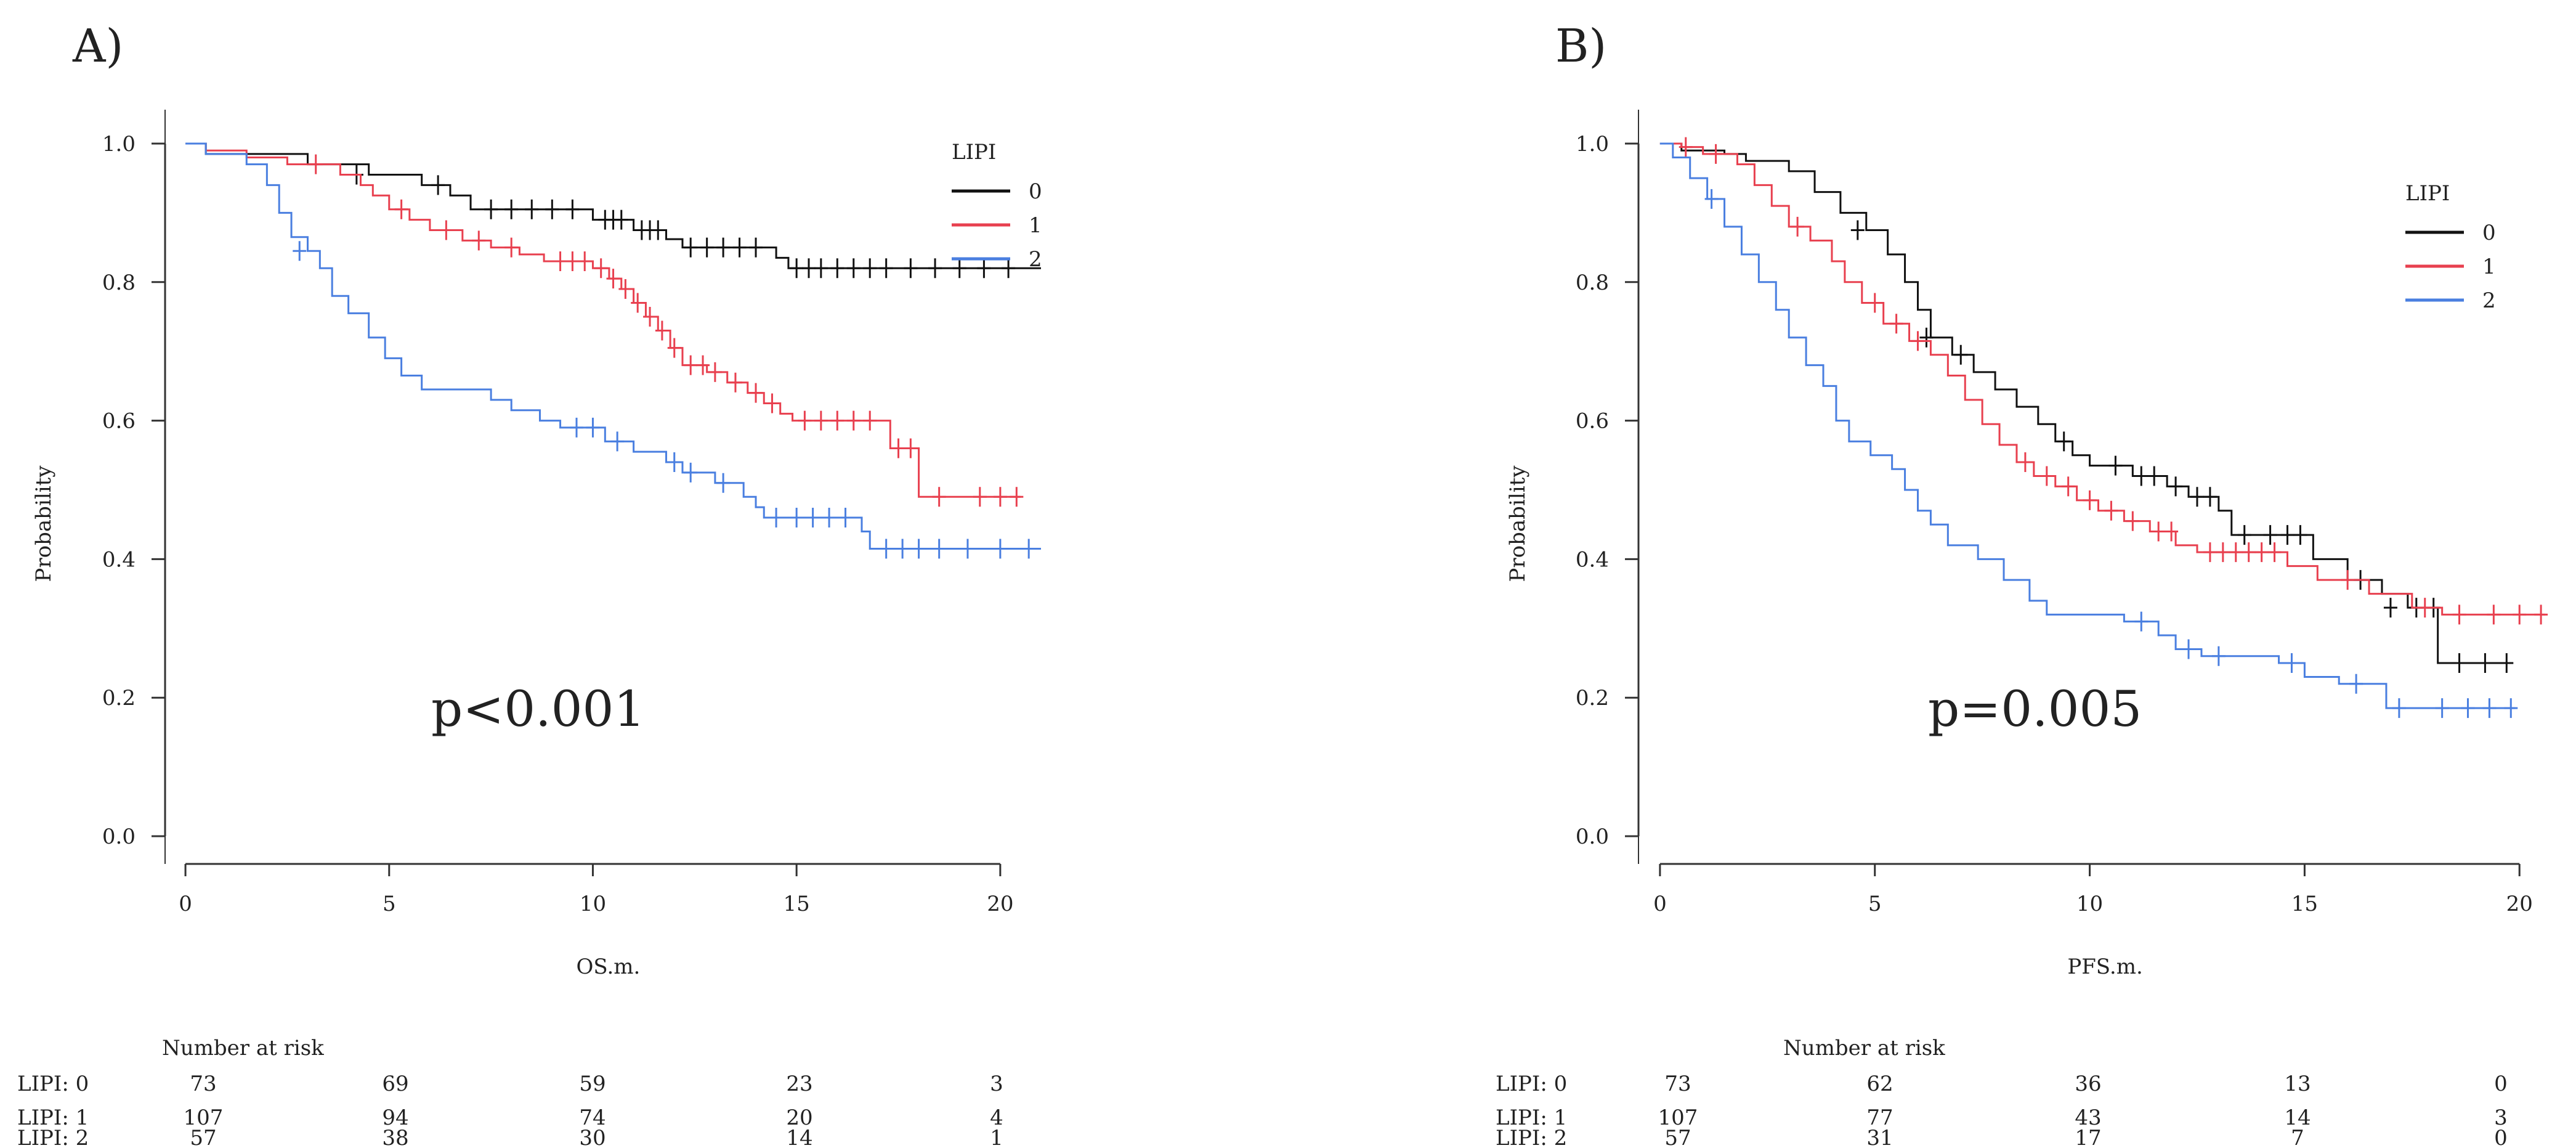  Describe the element at coordinates (203, 1084) in the screenshot. I see `risk-count: 73` at that location.